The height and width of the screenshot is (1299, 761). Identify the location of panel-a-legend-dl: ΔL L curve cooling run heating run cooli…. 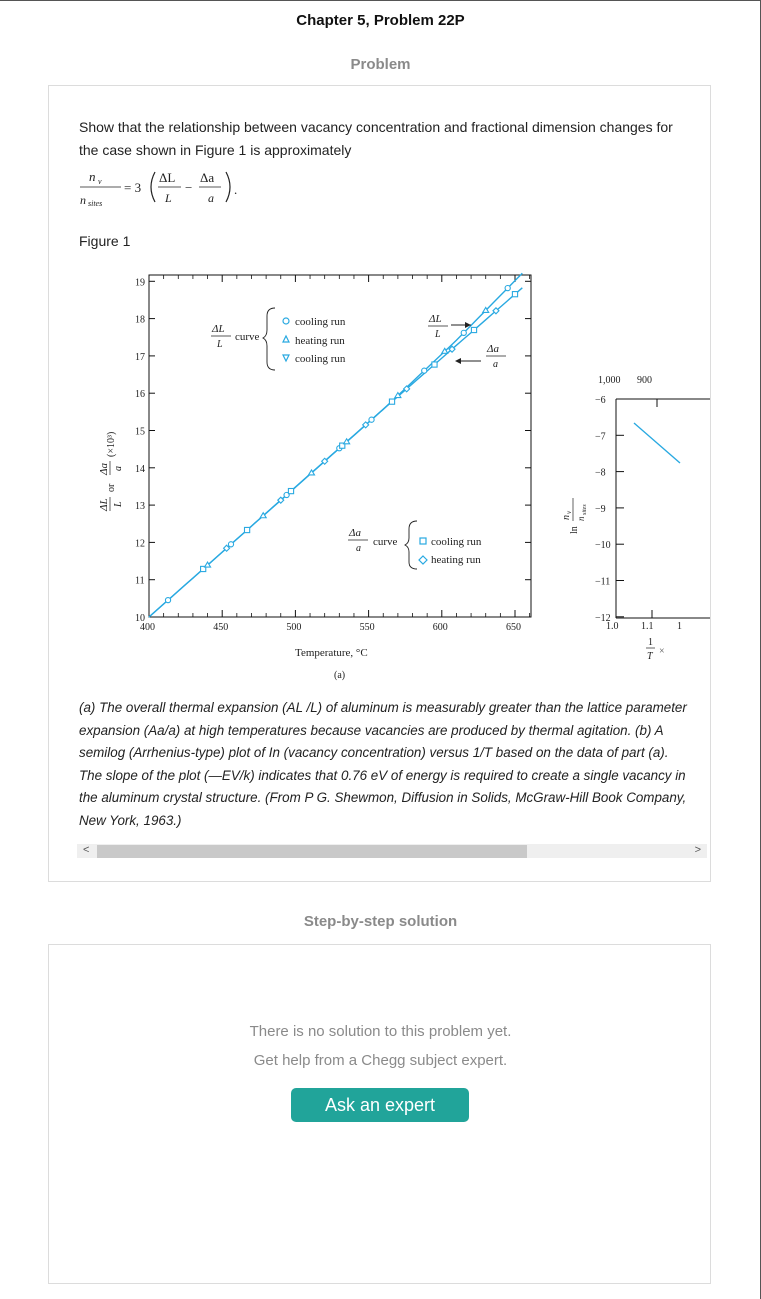
(278, 339).